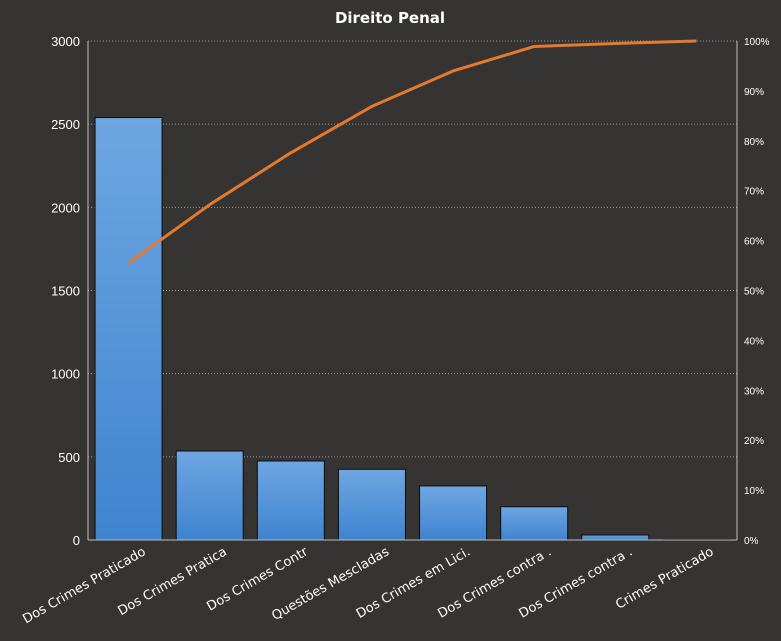 Image resolution: width=781 pixels, height=641 pixels. Describe the element at coordinates (754, 242) in the screenshot. I see `y2-tick-label: 60%` at that location.